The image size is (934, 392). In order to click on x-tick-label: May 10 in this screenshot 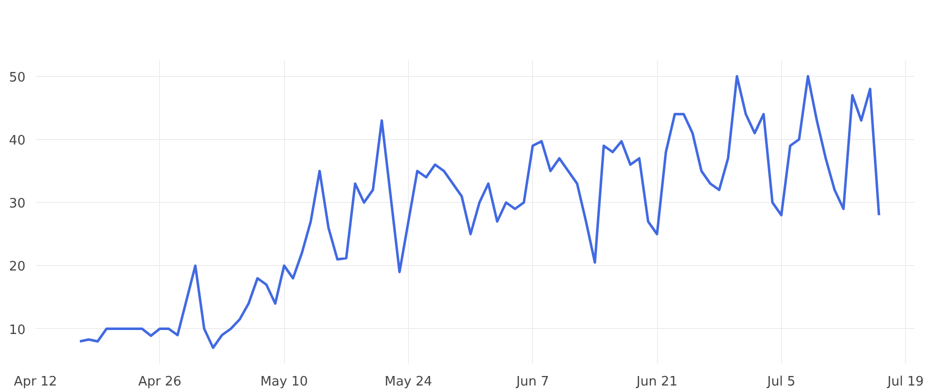, I will do `click(284, 382)`.